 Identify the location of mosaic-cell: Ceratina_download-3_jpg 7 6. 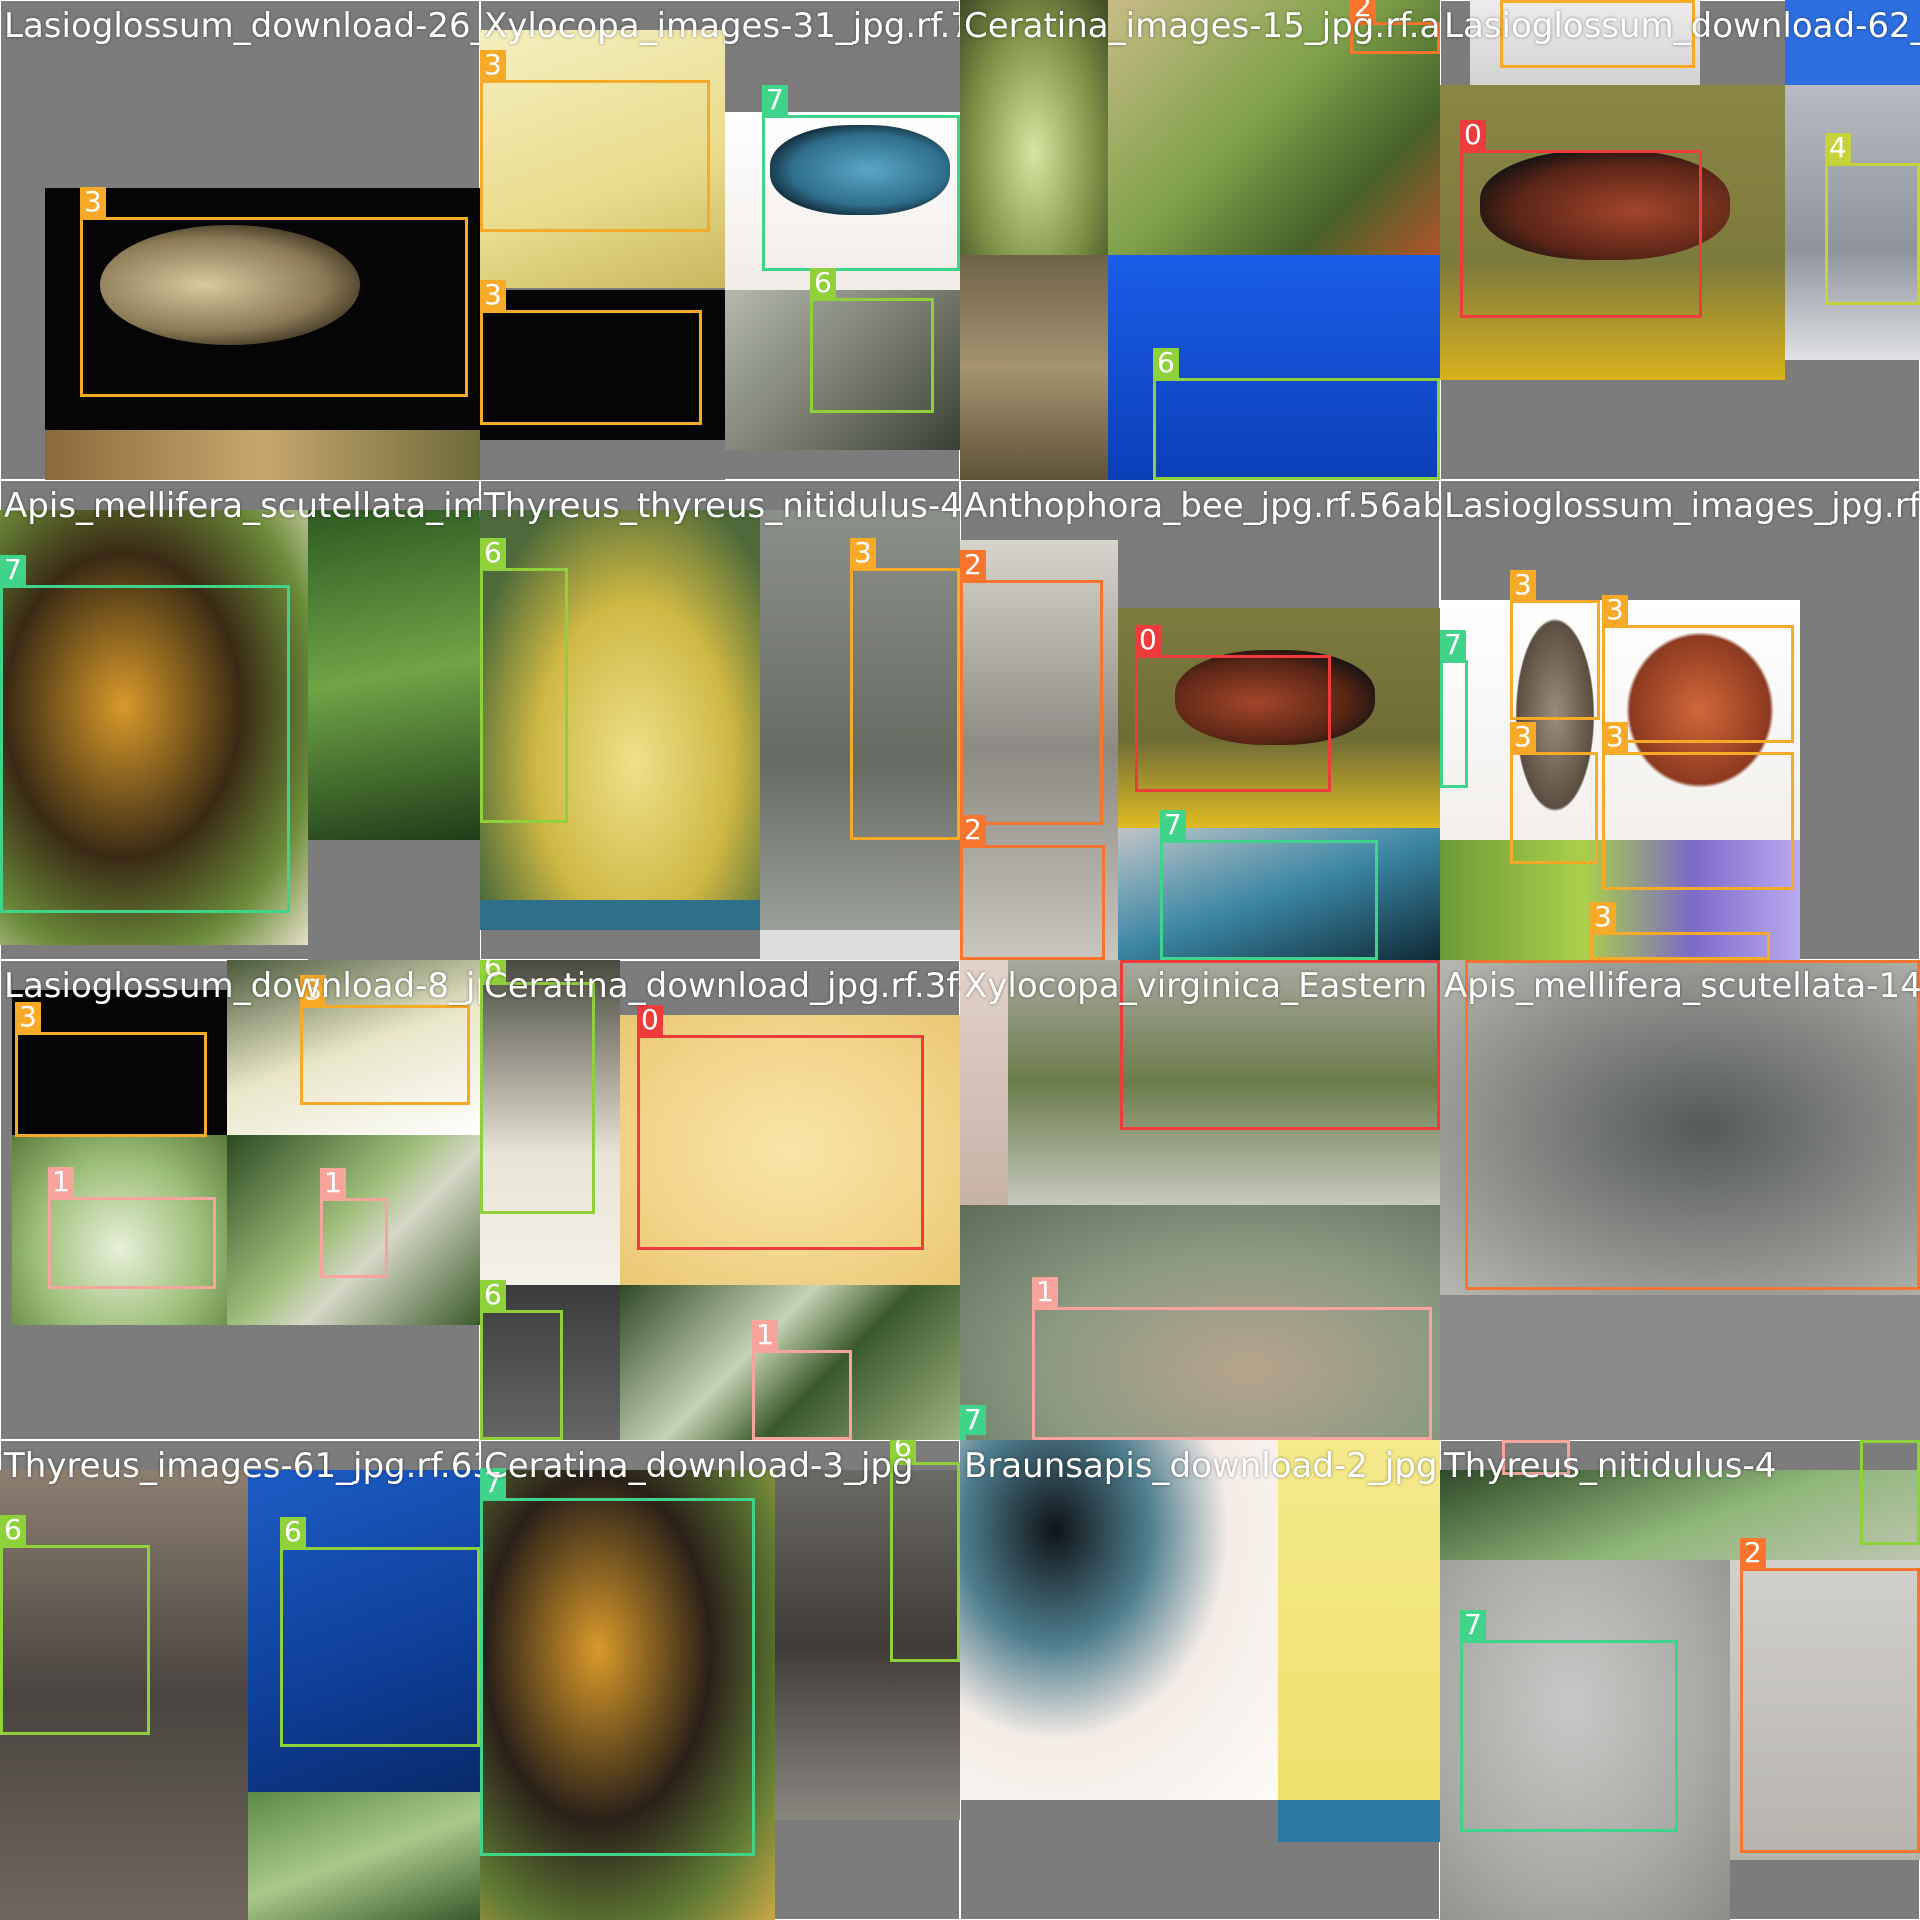
(720, 1680).